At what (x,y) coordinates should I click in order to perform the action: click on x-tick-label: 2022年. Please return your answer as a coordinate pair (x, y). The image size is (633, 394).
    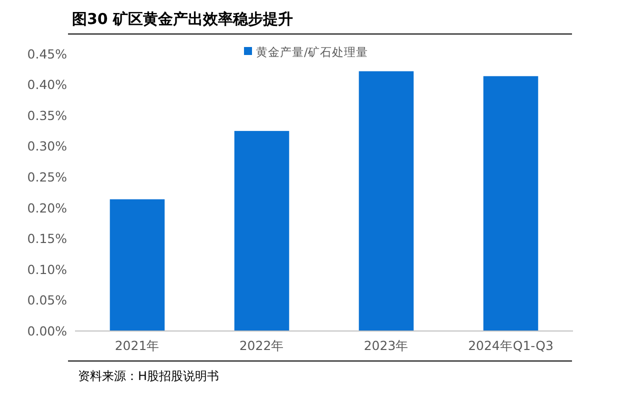
    Looking at the image, I should click on (261, 345).